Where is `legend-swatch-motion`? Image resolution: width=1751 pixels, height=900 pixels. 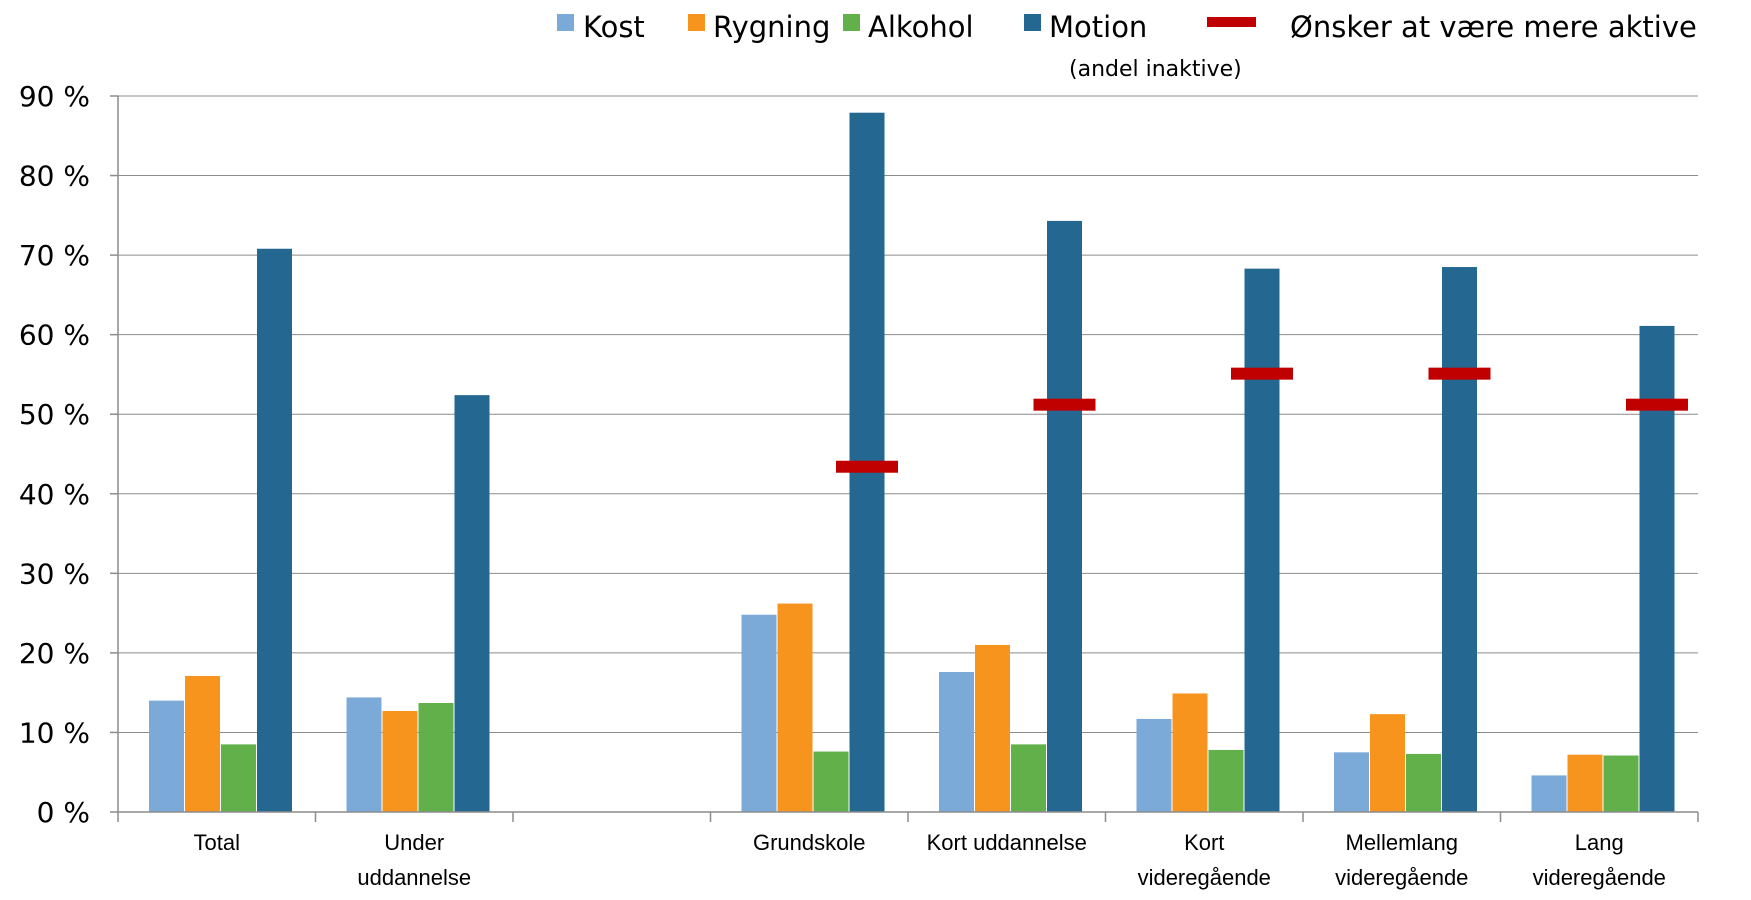 legend-swatch-motion is located at coordinates (1032, 22).